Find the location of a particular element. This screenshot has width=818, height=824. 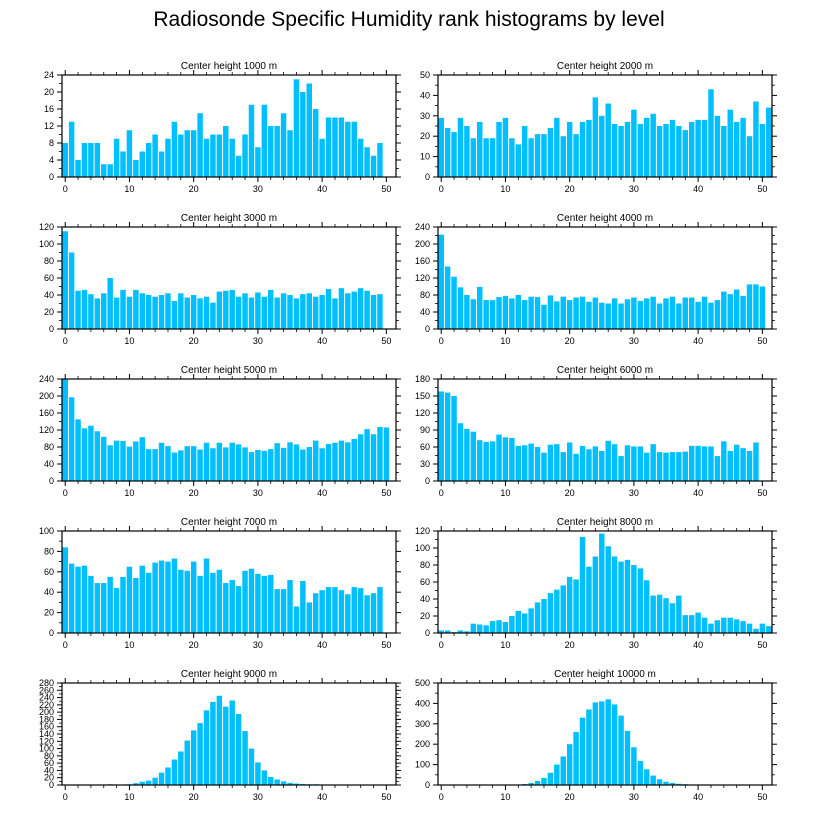

y-tick-label: 10 is located at coordinates (425, 157).